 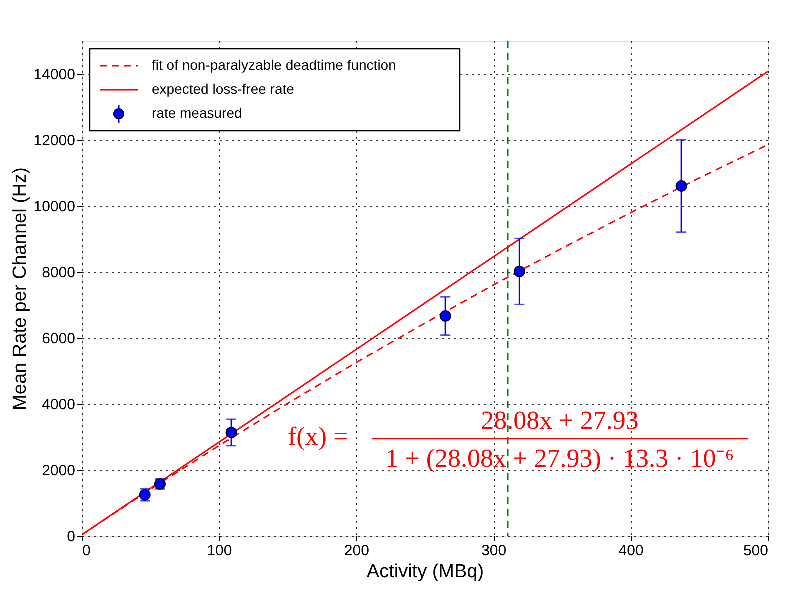 I want to click on y-tick-label: 0, so click(x=71, y=537).